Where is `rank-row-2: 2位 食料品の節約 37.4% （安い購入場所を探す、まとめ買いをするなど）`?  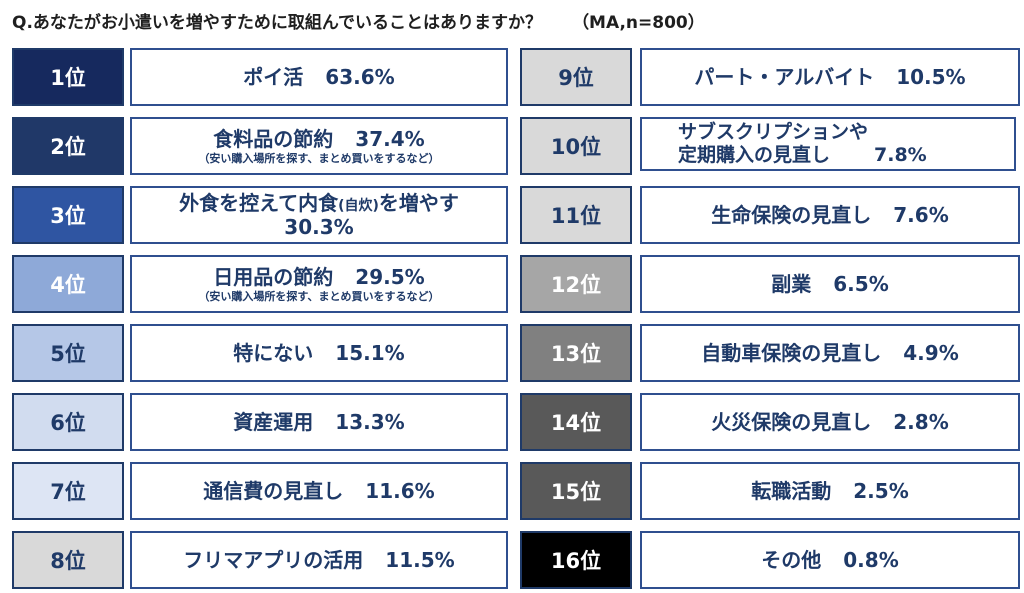
rank-row-2: 2位 食料品の節約 37.4% （安い購入場所を探す、まとめ買いをするなど） is located at coordinates (260, 146).